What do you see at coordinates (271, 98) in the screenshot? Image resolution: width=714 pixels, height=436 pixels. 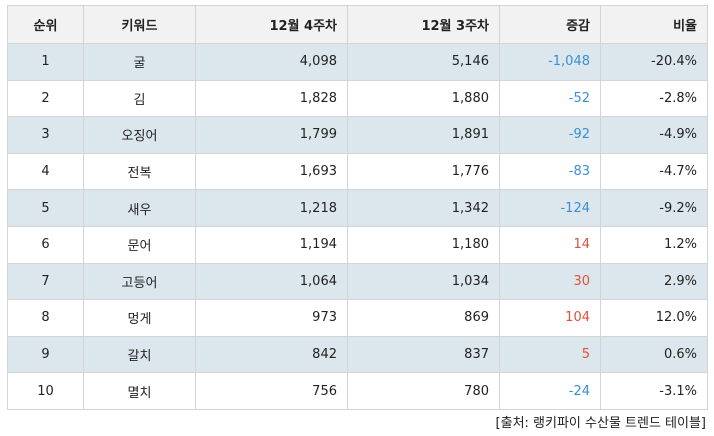 I see `cell-week4: 1,828` at bounding box center [271, 98].